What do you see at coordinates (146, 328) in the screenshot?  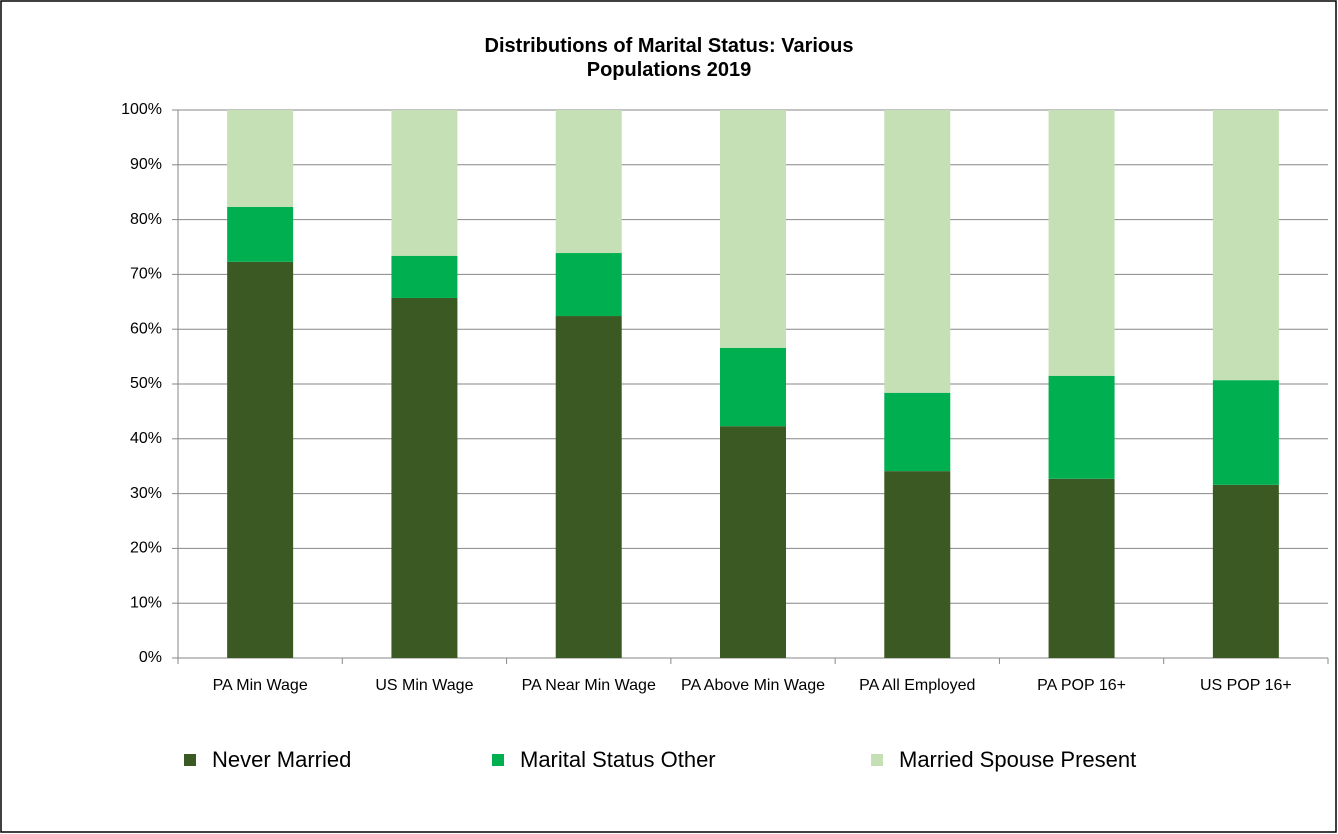 I see `y-tick-label: 60%` at bounding box center [146, 328].